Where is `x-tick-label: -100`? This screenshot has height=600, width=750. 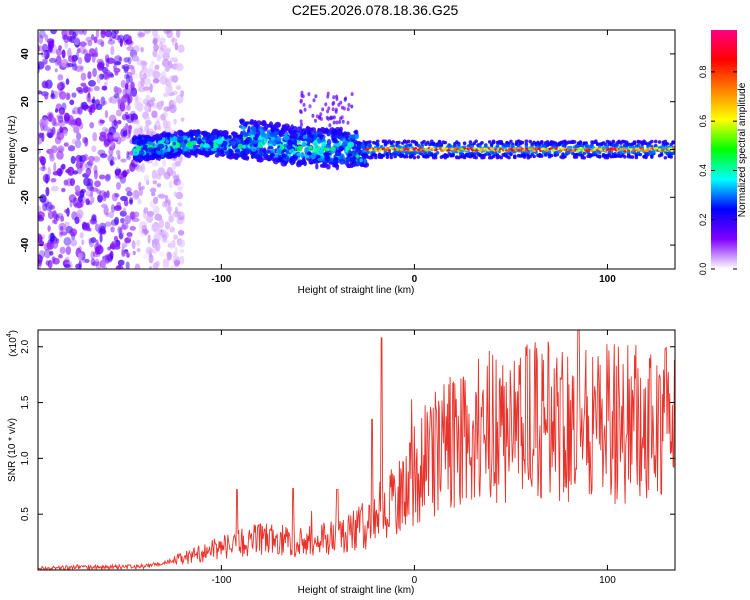 x-tick-label: -100 is located at coordinates (221, 580).